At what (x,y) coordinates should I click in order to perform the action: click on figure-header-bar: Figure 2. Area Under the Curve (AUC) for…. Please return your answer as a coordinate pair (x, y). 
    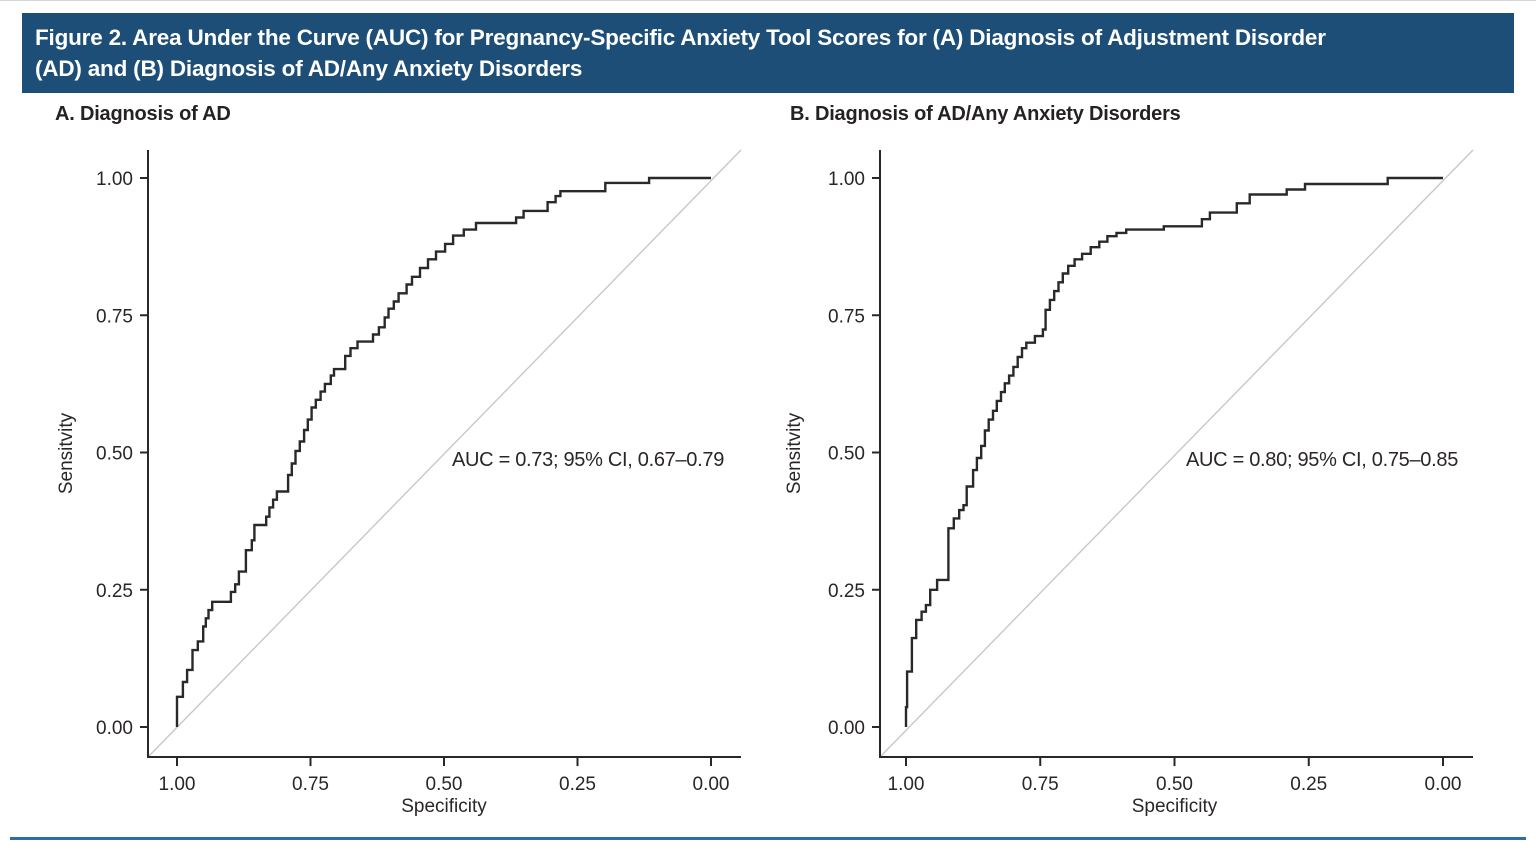
    Looking at the image, I should click on (768, 53).